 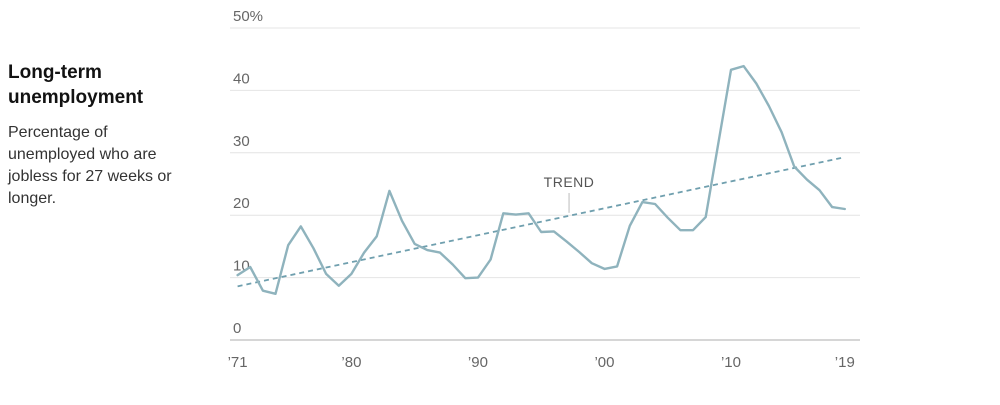 I want to click on x-axis-ticks: ’71 ’80 ’90 ’00 ’10 ’19, so click(x=541, y=362).